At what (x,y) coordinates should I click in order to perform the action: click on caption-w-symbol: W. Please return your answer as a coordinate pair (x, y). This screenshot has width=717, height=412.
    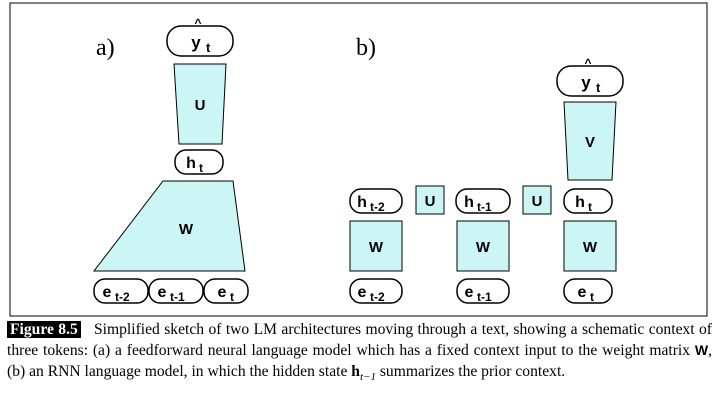
    Looking at the image, I should click on (701, 350).